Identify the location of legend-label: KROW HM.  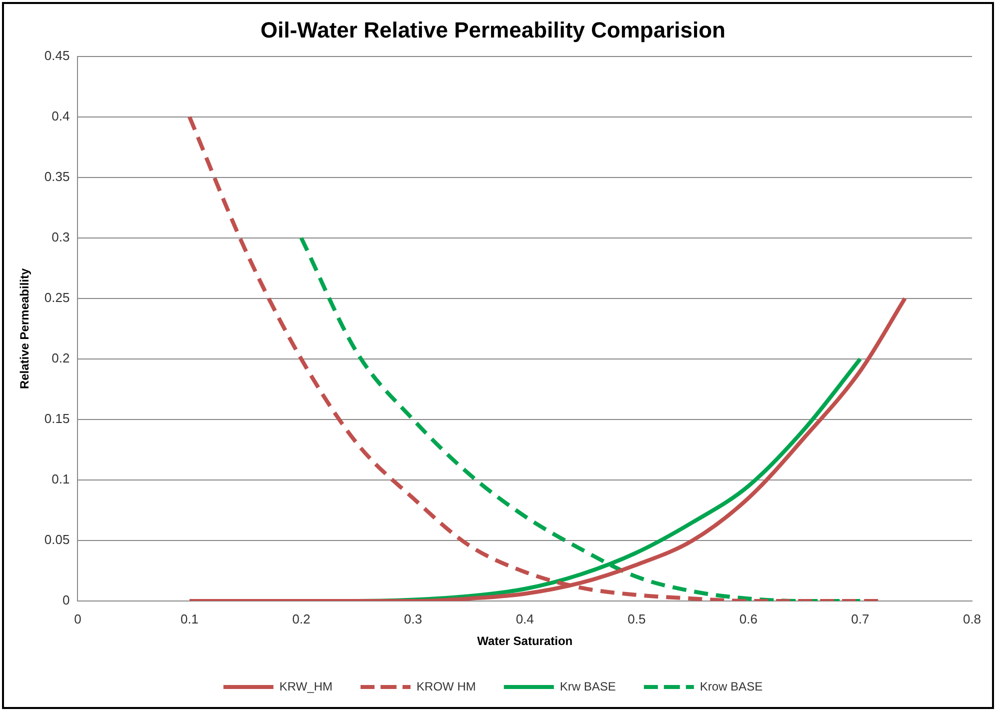
(446, 686).